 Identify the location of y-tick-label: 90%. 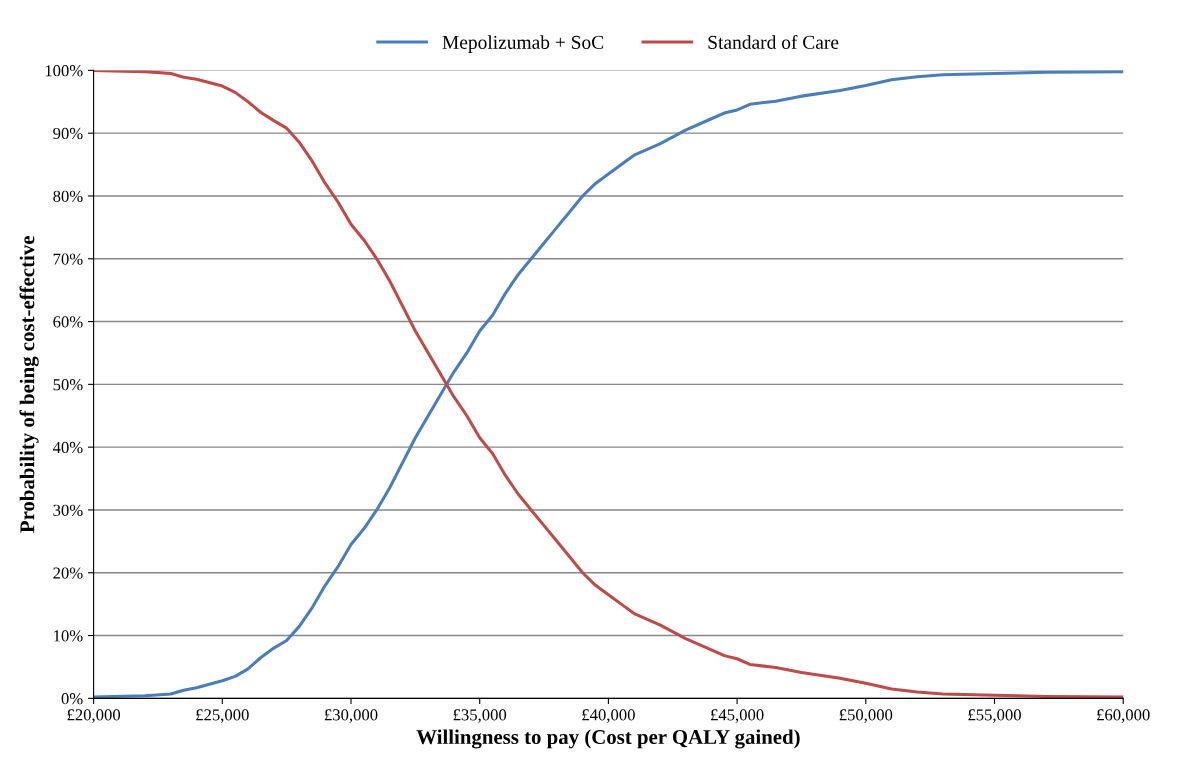
(68, 133).